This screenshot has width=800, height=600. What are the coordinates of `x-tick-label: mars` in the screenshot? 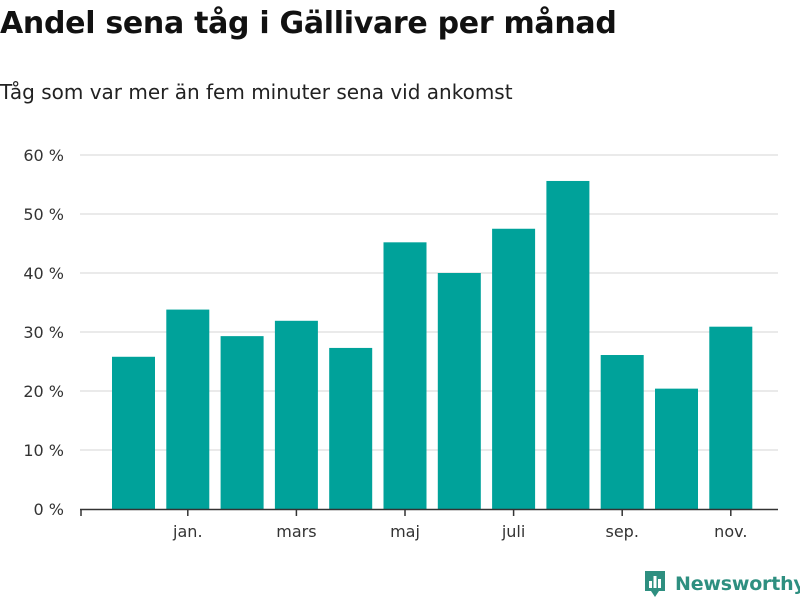 It's located at (296, 531).